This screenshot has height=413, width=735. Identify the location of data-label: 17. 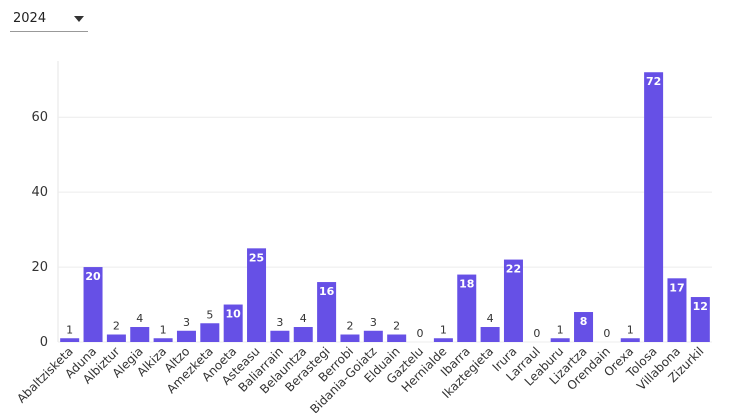
(676, 287).